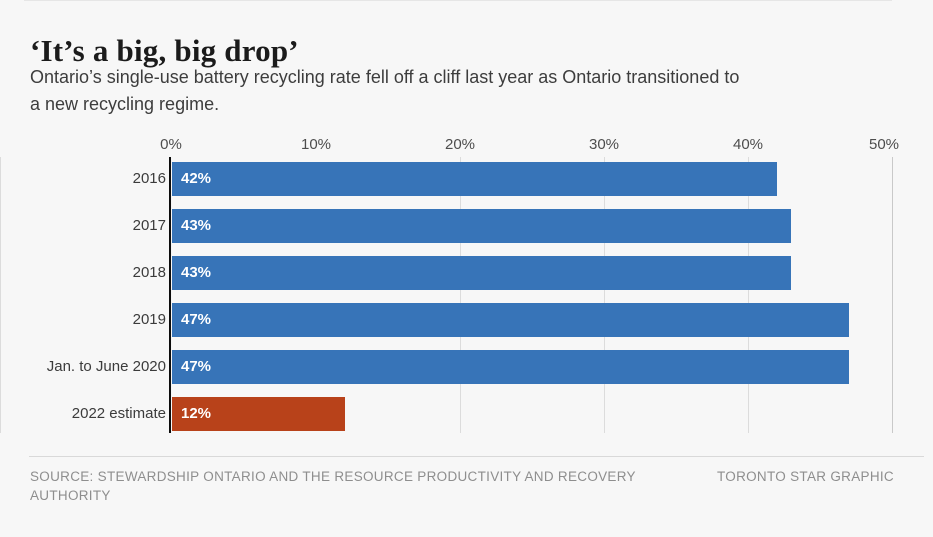 This screenshot has width=933, height=537. I want to click on bar-row-2017: 2017 43%, so click(466, 226).